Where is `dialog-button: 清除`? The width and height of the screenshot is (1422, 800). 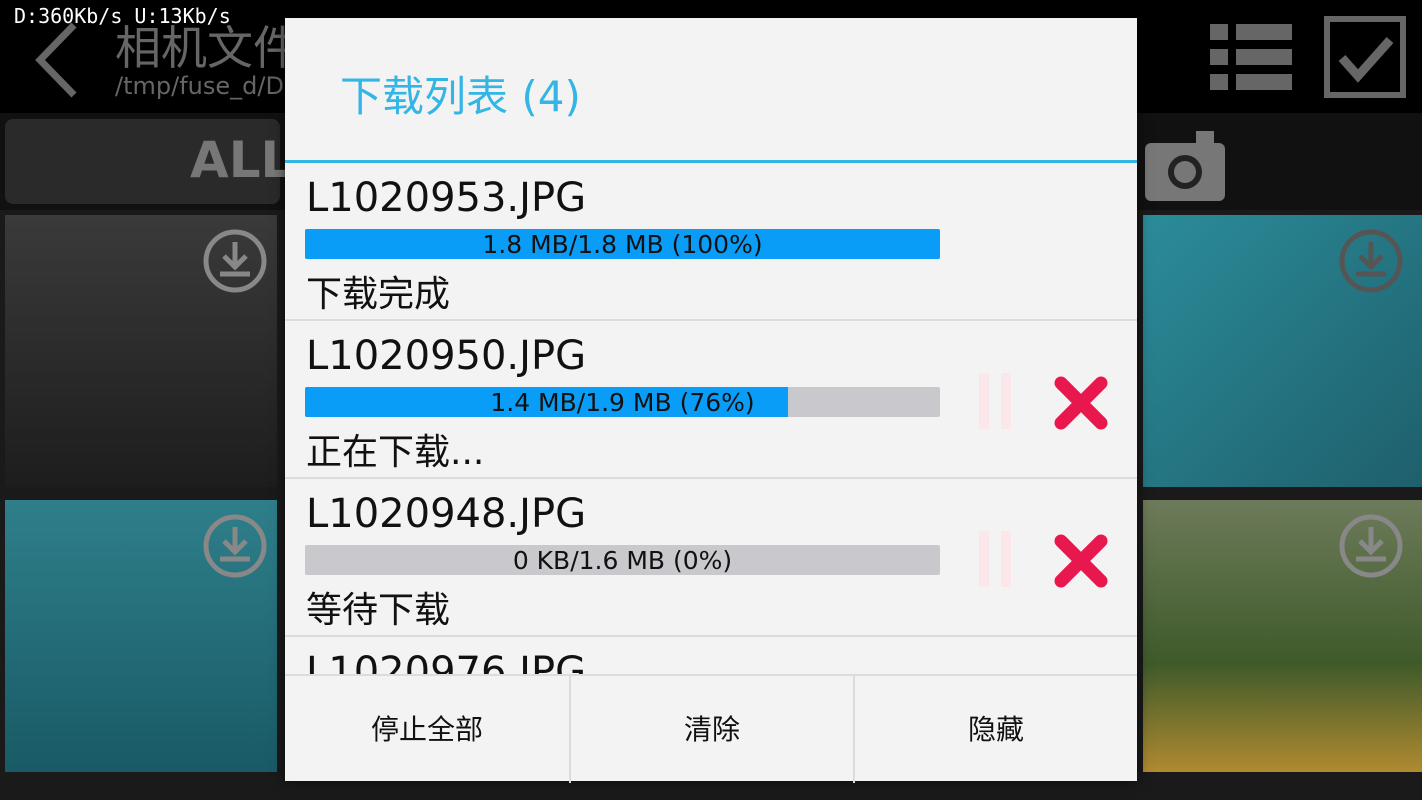
dialog-button: 清除 is located at coordinates (711, 729).